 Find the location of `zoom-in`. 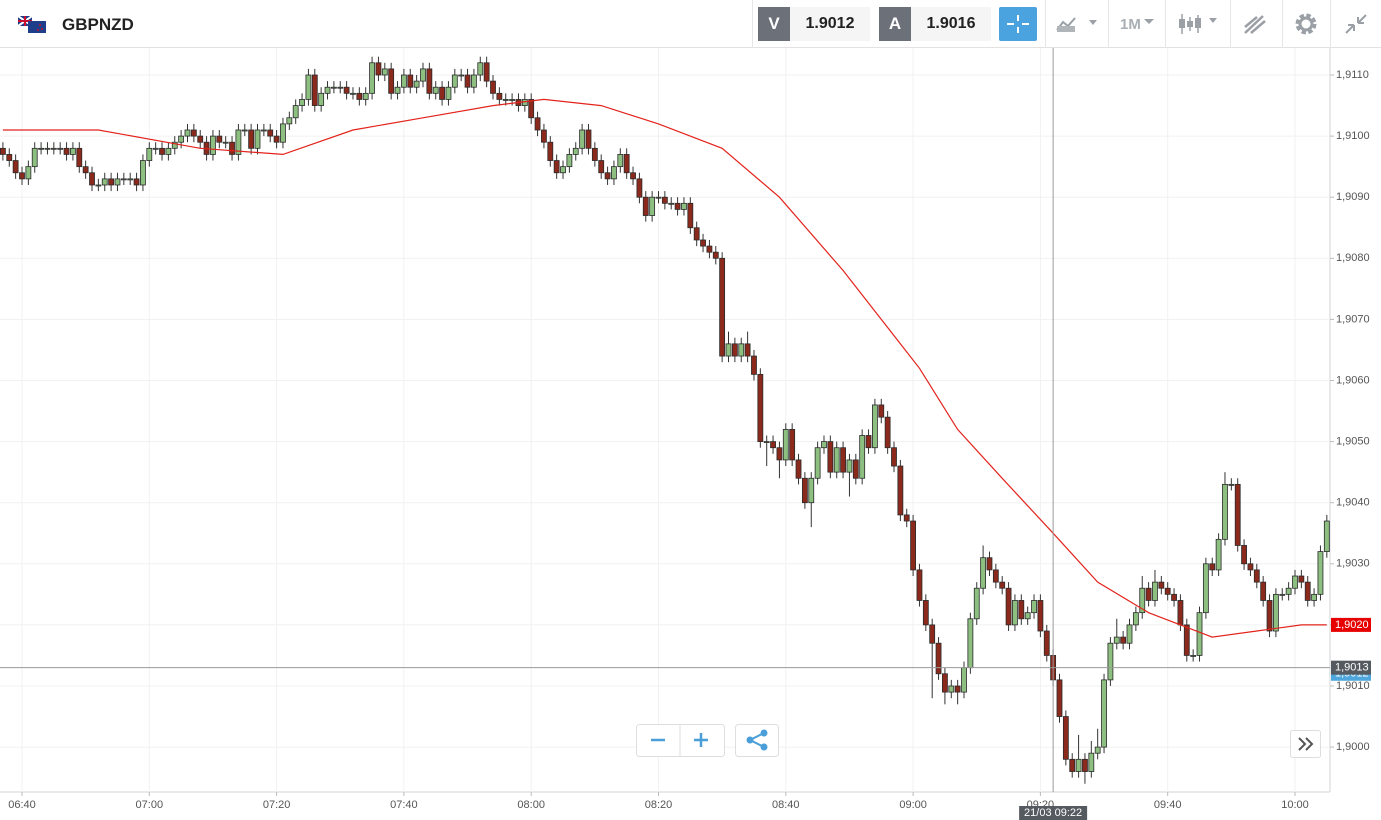

zoom-in is located at coordinates (701, 740).